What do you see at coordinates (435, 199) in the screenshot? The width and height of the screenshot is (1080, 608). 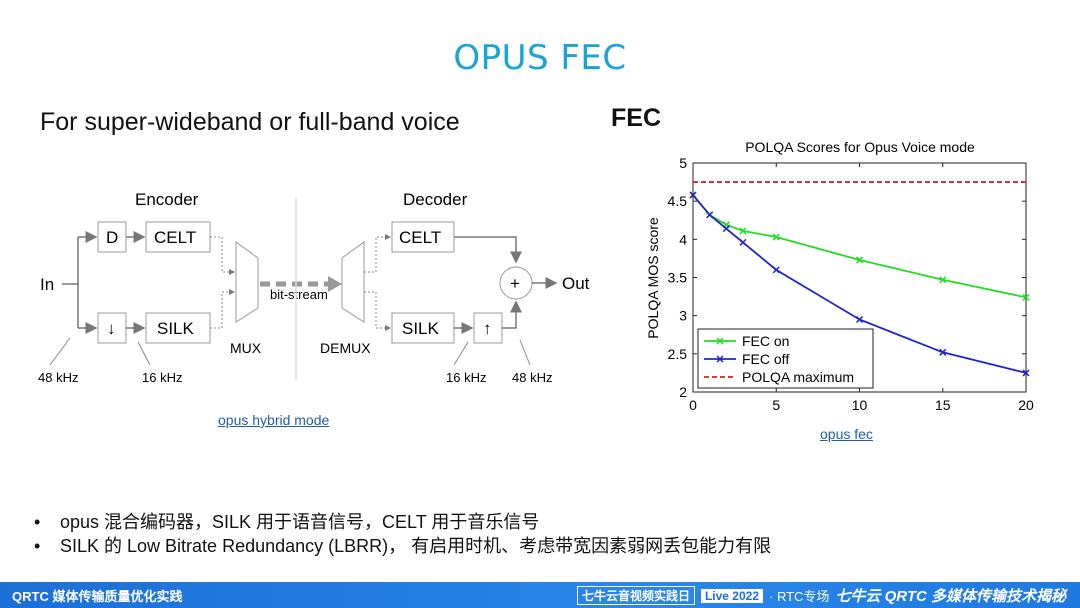 I see `decoder-label: Decoder` at bounding box center [435, 199].